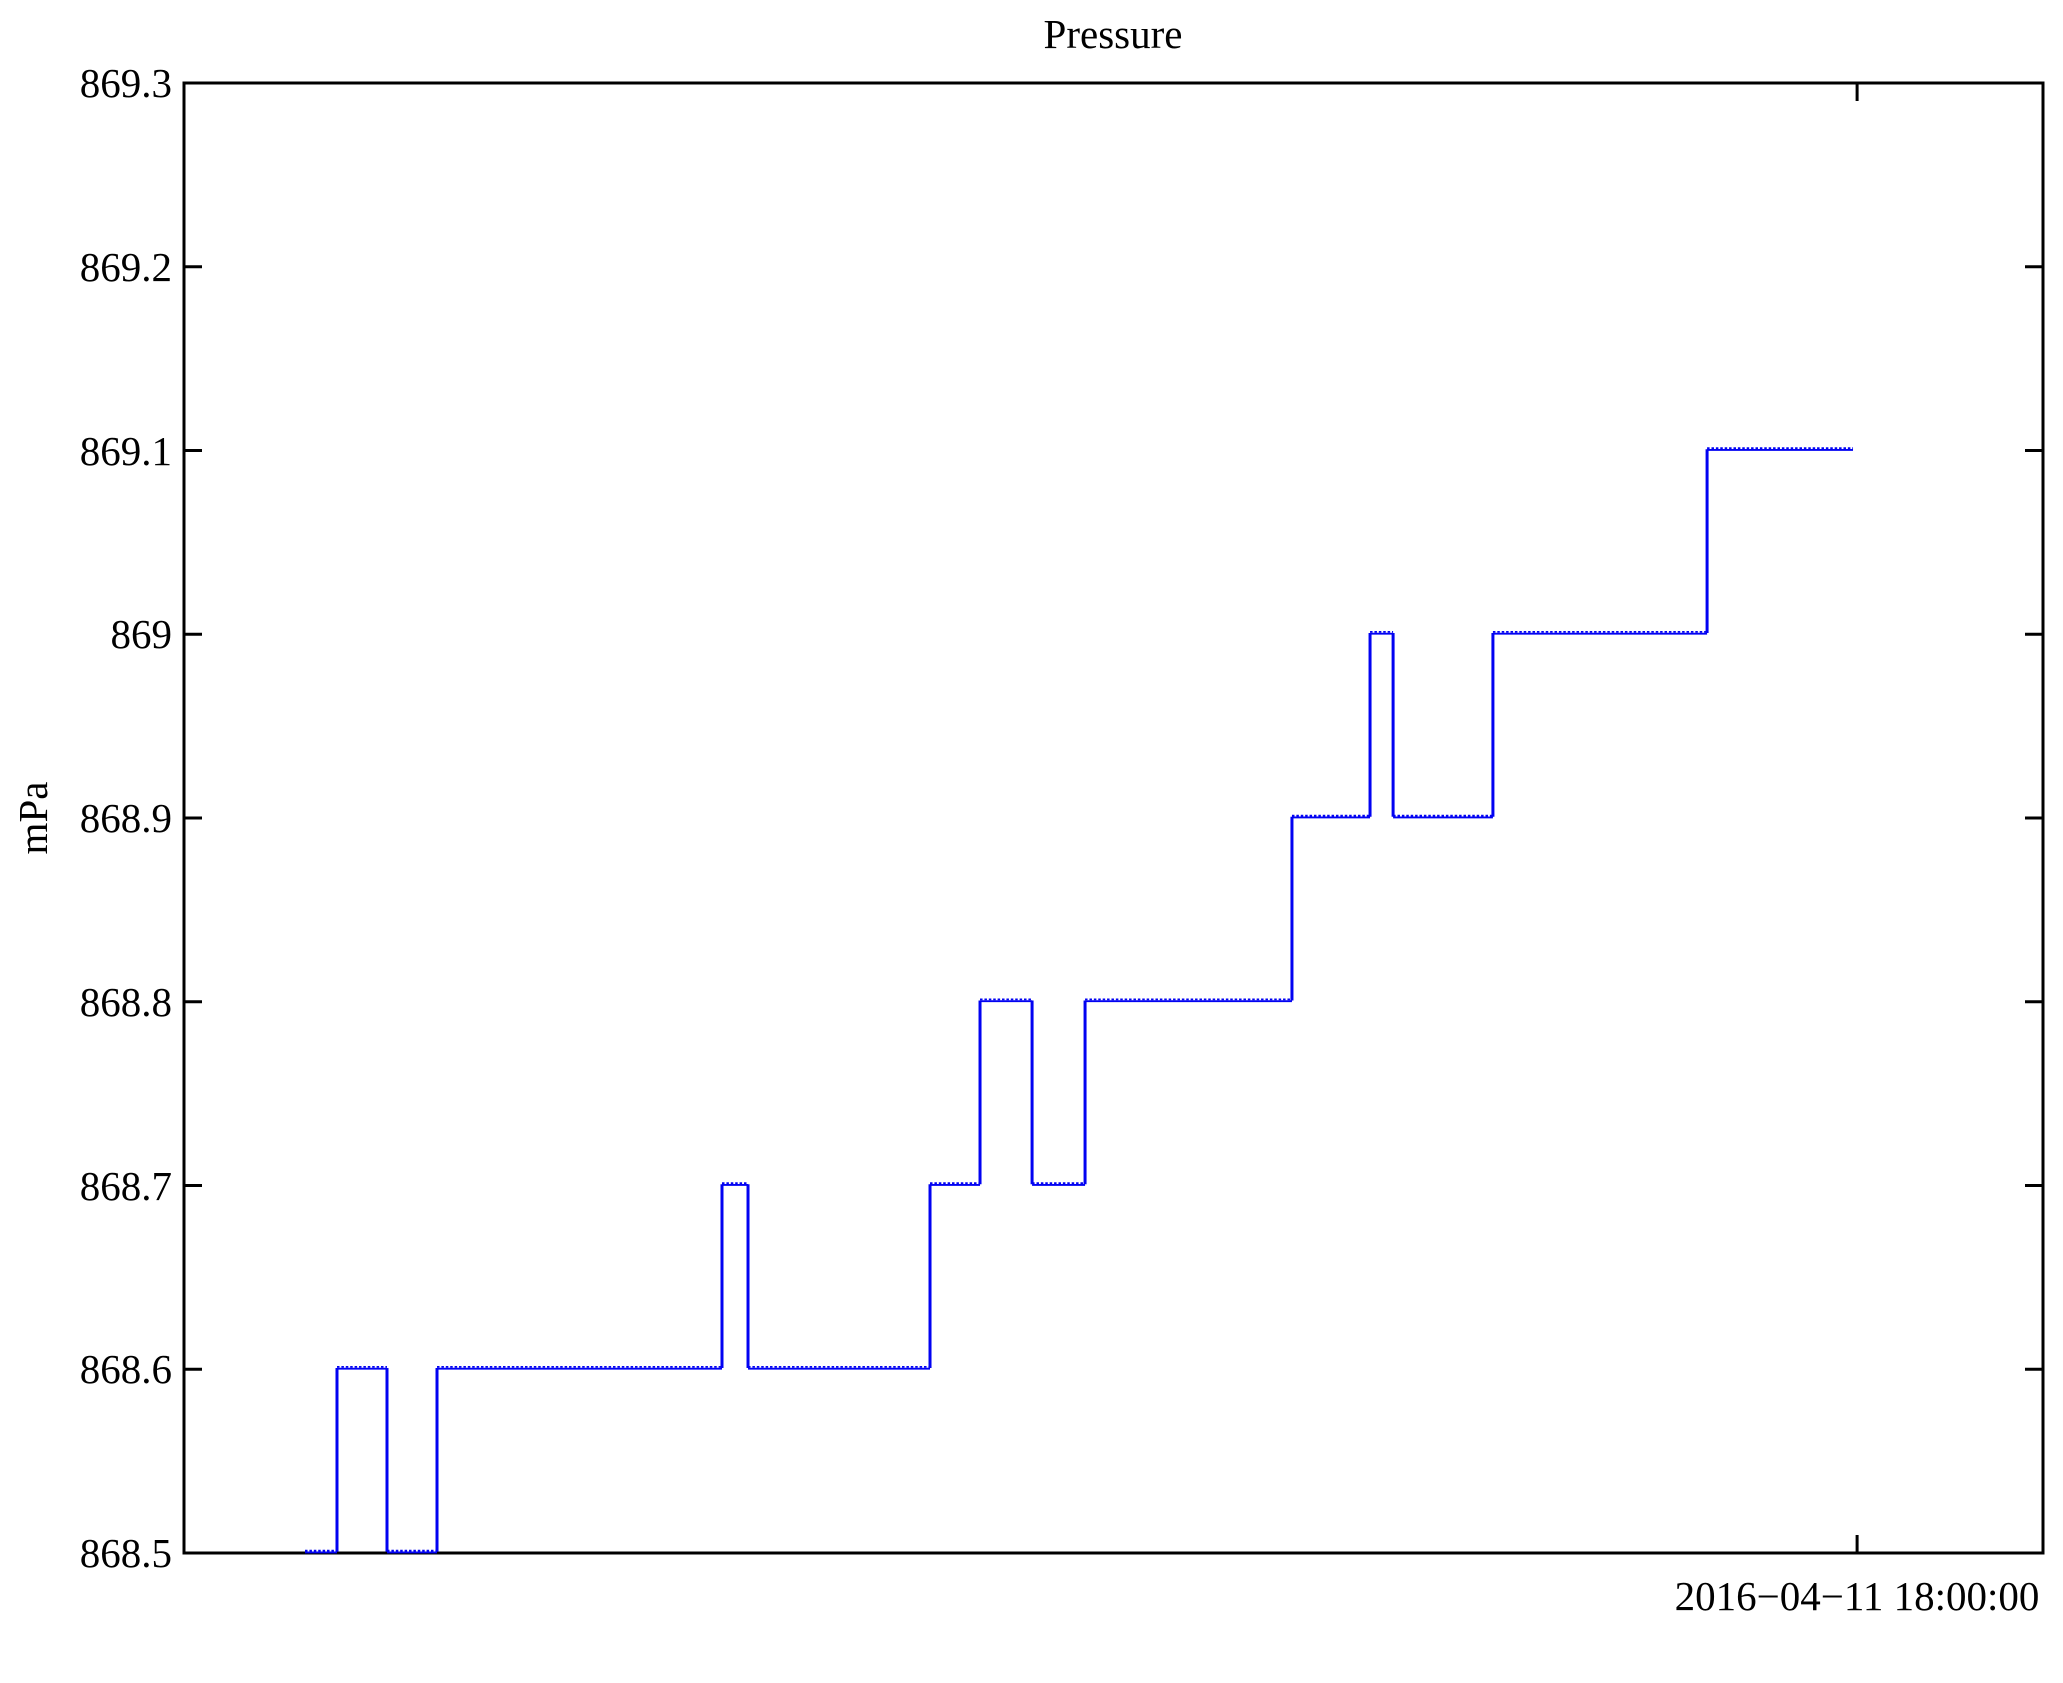 The image size is (2063, 1683). I want to click on chart-title: Pressure, so click(1113, 34).